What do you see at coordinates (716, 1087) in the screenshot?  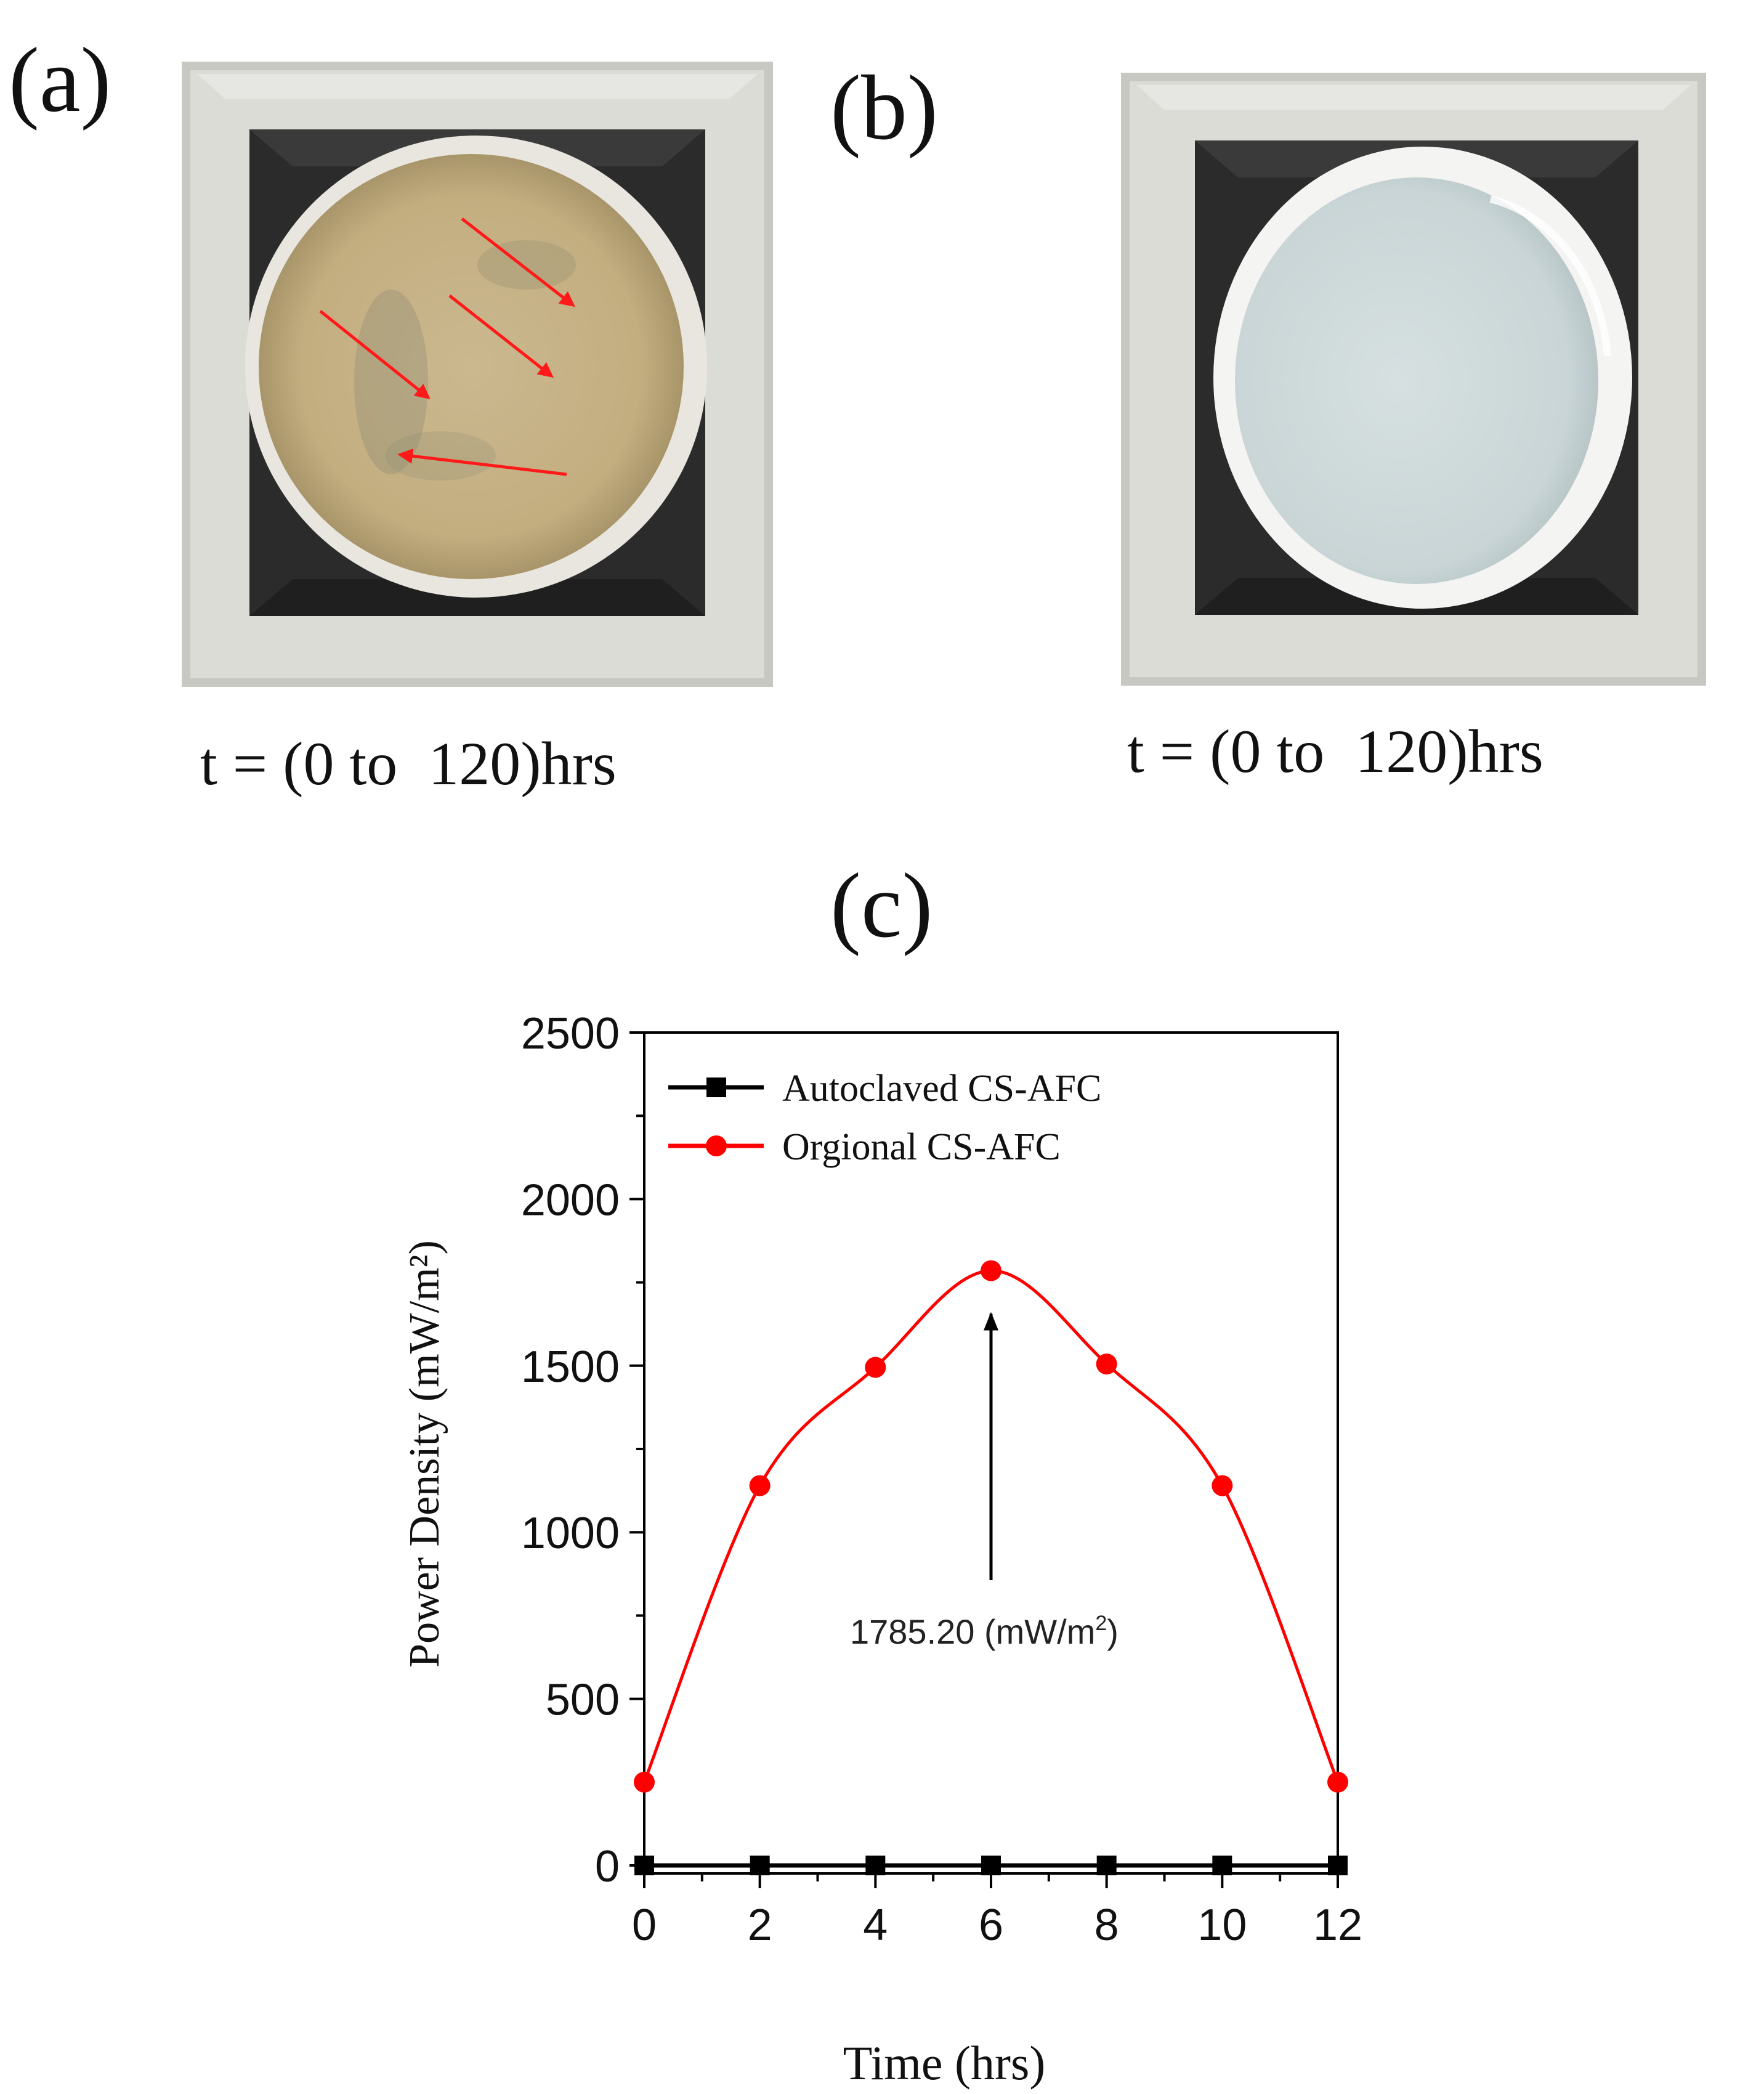 I see `legend-marker-autoclaved` at bounding box center [716, 1087].